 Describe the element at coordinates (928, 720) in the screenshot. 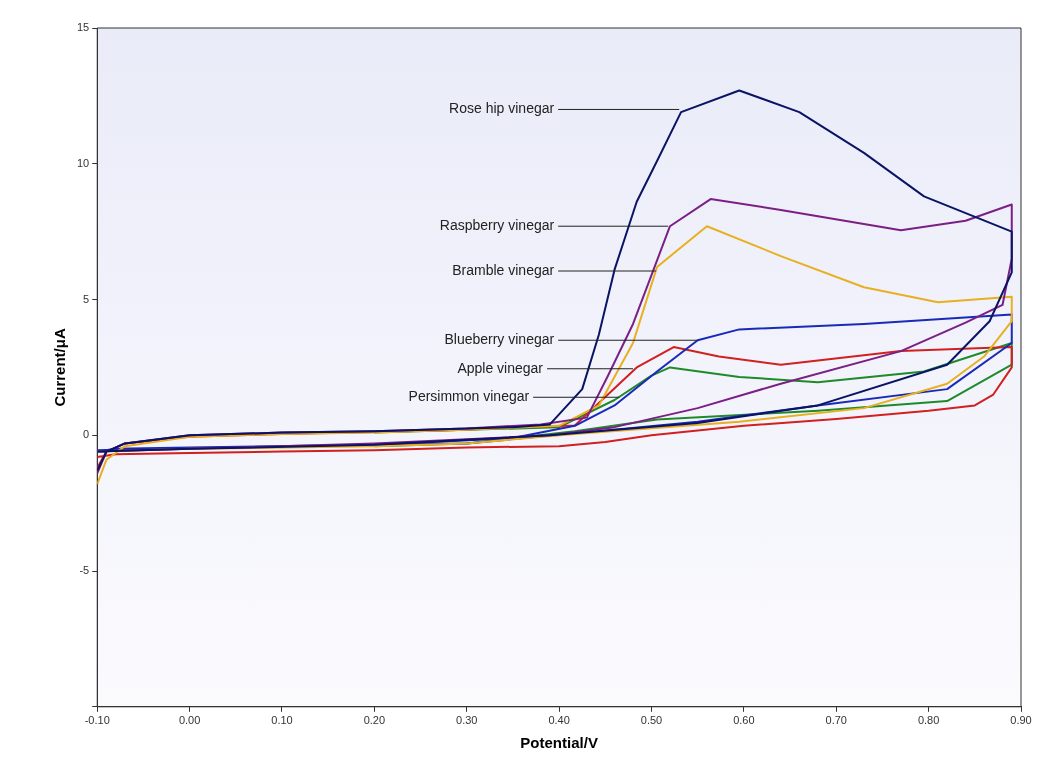

I see `x-tick-label: 0.80` at that location.